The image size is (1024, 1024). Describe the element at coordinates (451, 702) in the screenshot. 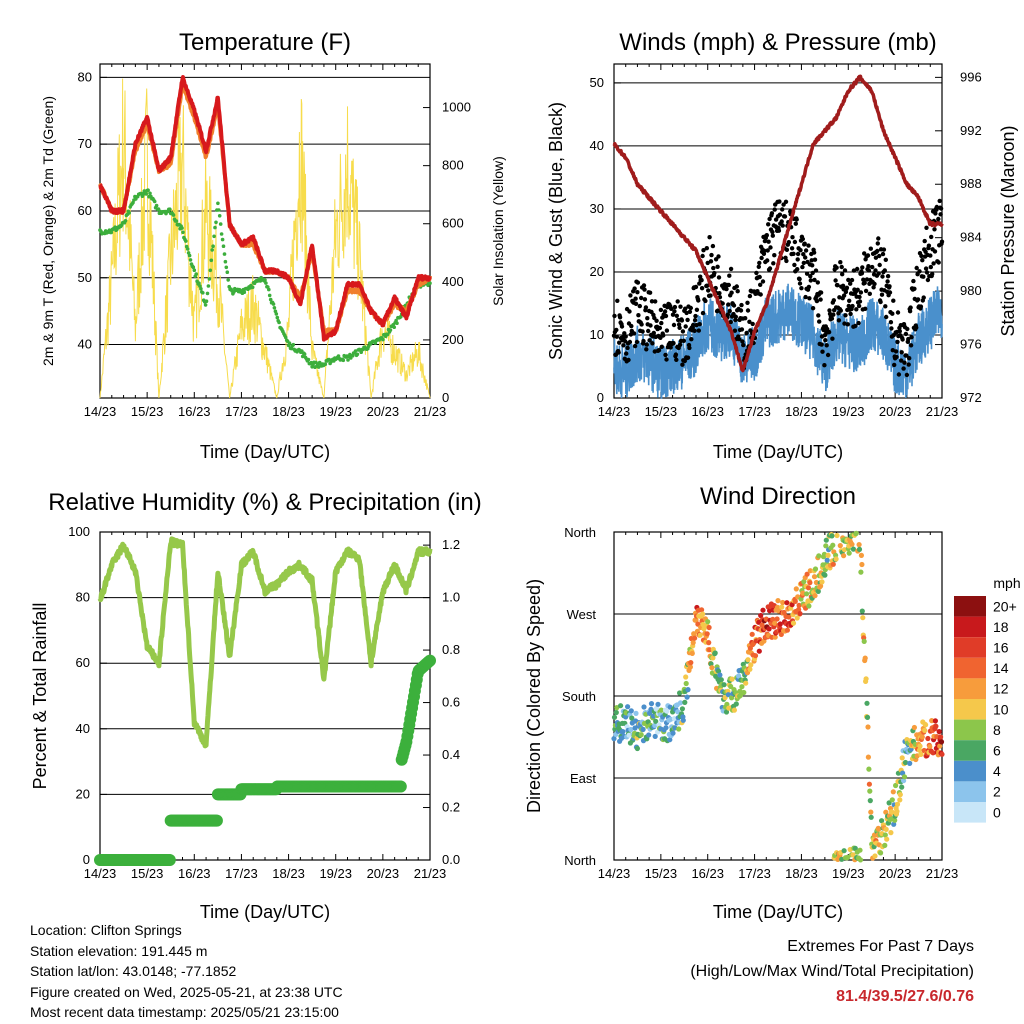

I see `y2-tick-label: 0.6` at that location.